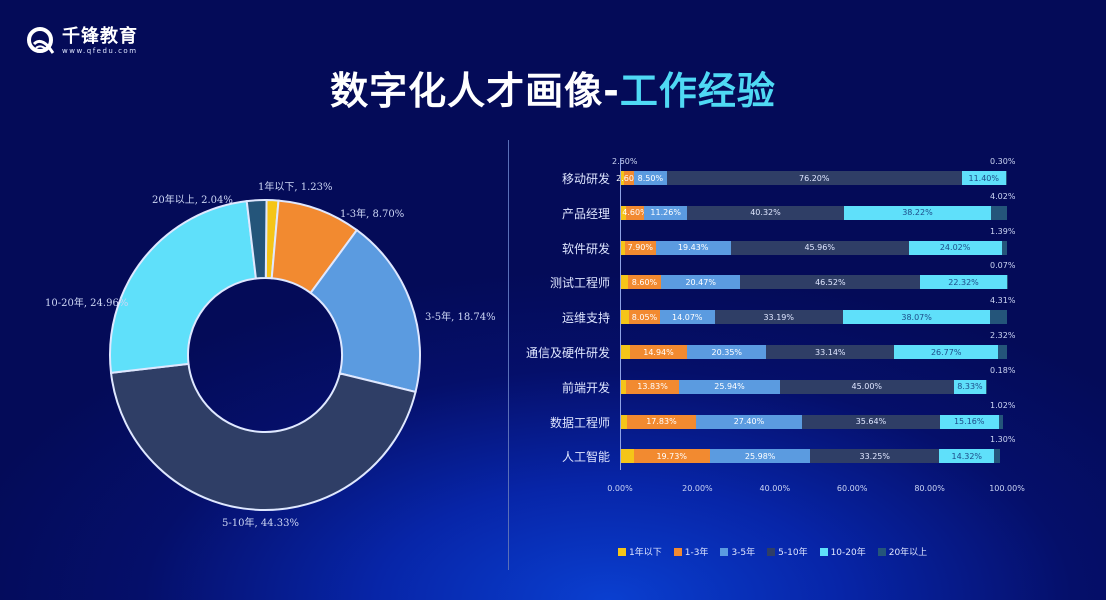  What do you see at coordinates (1003, 231) in the screenshot?
I see `bar-top-label: 1.39%` at bounding box center [1003, 231].